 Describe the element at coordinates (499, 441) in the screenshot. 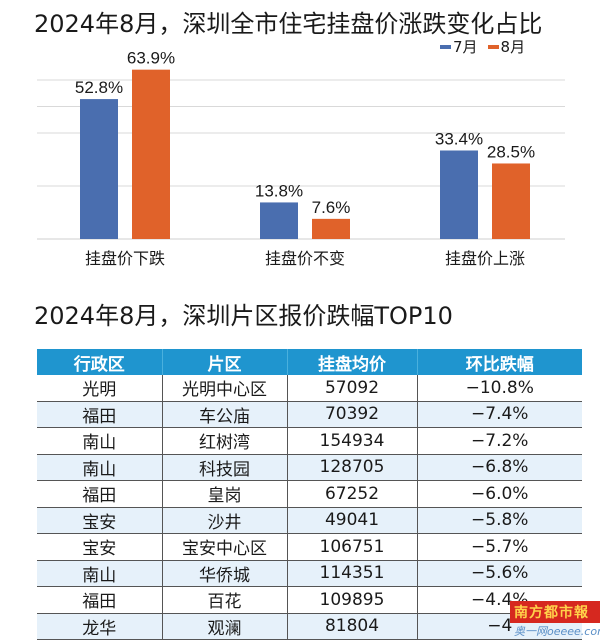

I see `cell-mom-change: −7.2%` at that location.